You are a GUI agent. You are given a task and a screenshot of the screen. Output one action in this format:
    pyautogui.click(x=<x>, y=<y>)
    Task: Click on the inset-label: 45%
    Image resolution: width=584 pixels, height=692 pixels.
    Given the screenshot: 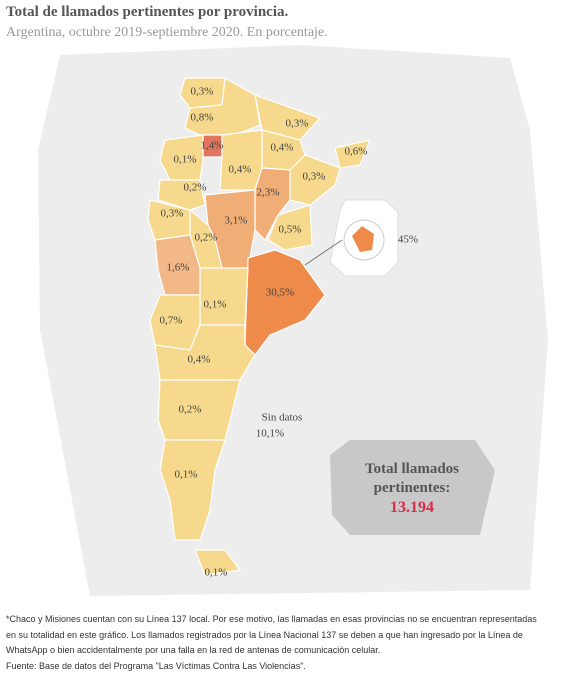 What is the action you would take?
    pyautogui.click(x=408, y=240)
    